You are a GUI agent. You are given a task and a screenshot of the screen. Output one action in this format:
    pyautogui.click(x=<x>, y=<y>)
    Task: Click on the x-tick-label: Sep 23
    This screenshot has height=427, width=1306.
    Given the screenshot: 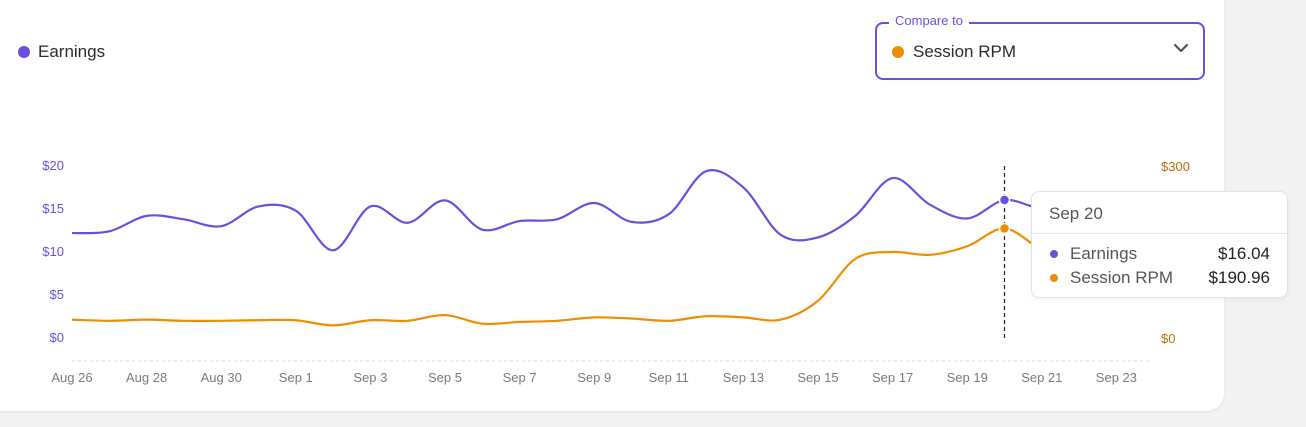 What is the action you would take?
    pyautogui.click(x=1116, y=377)
    